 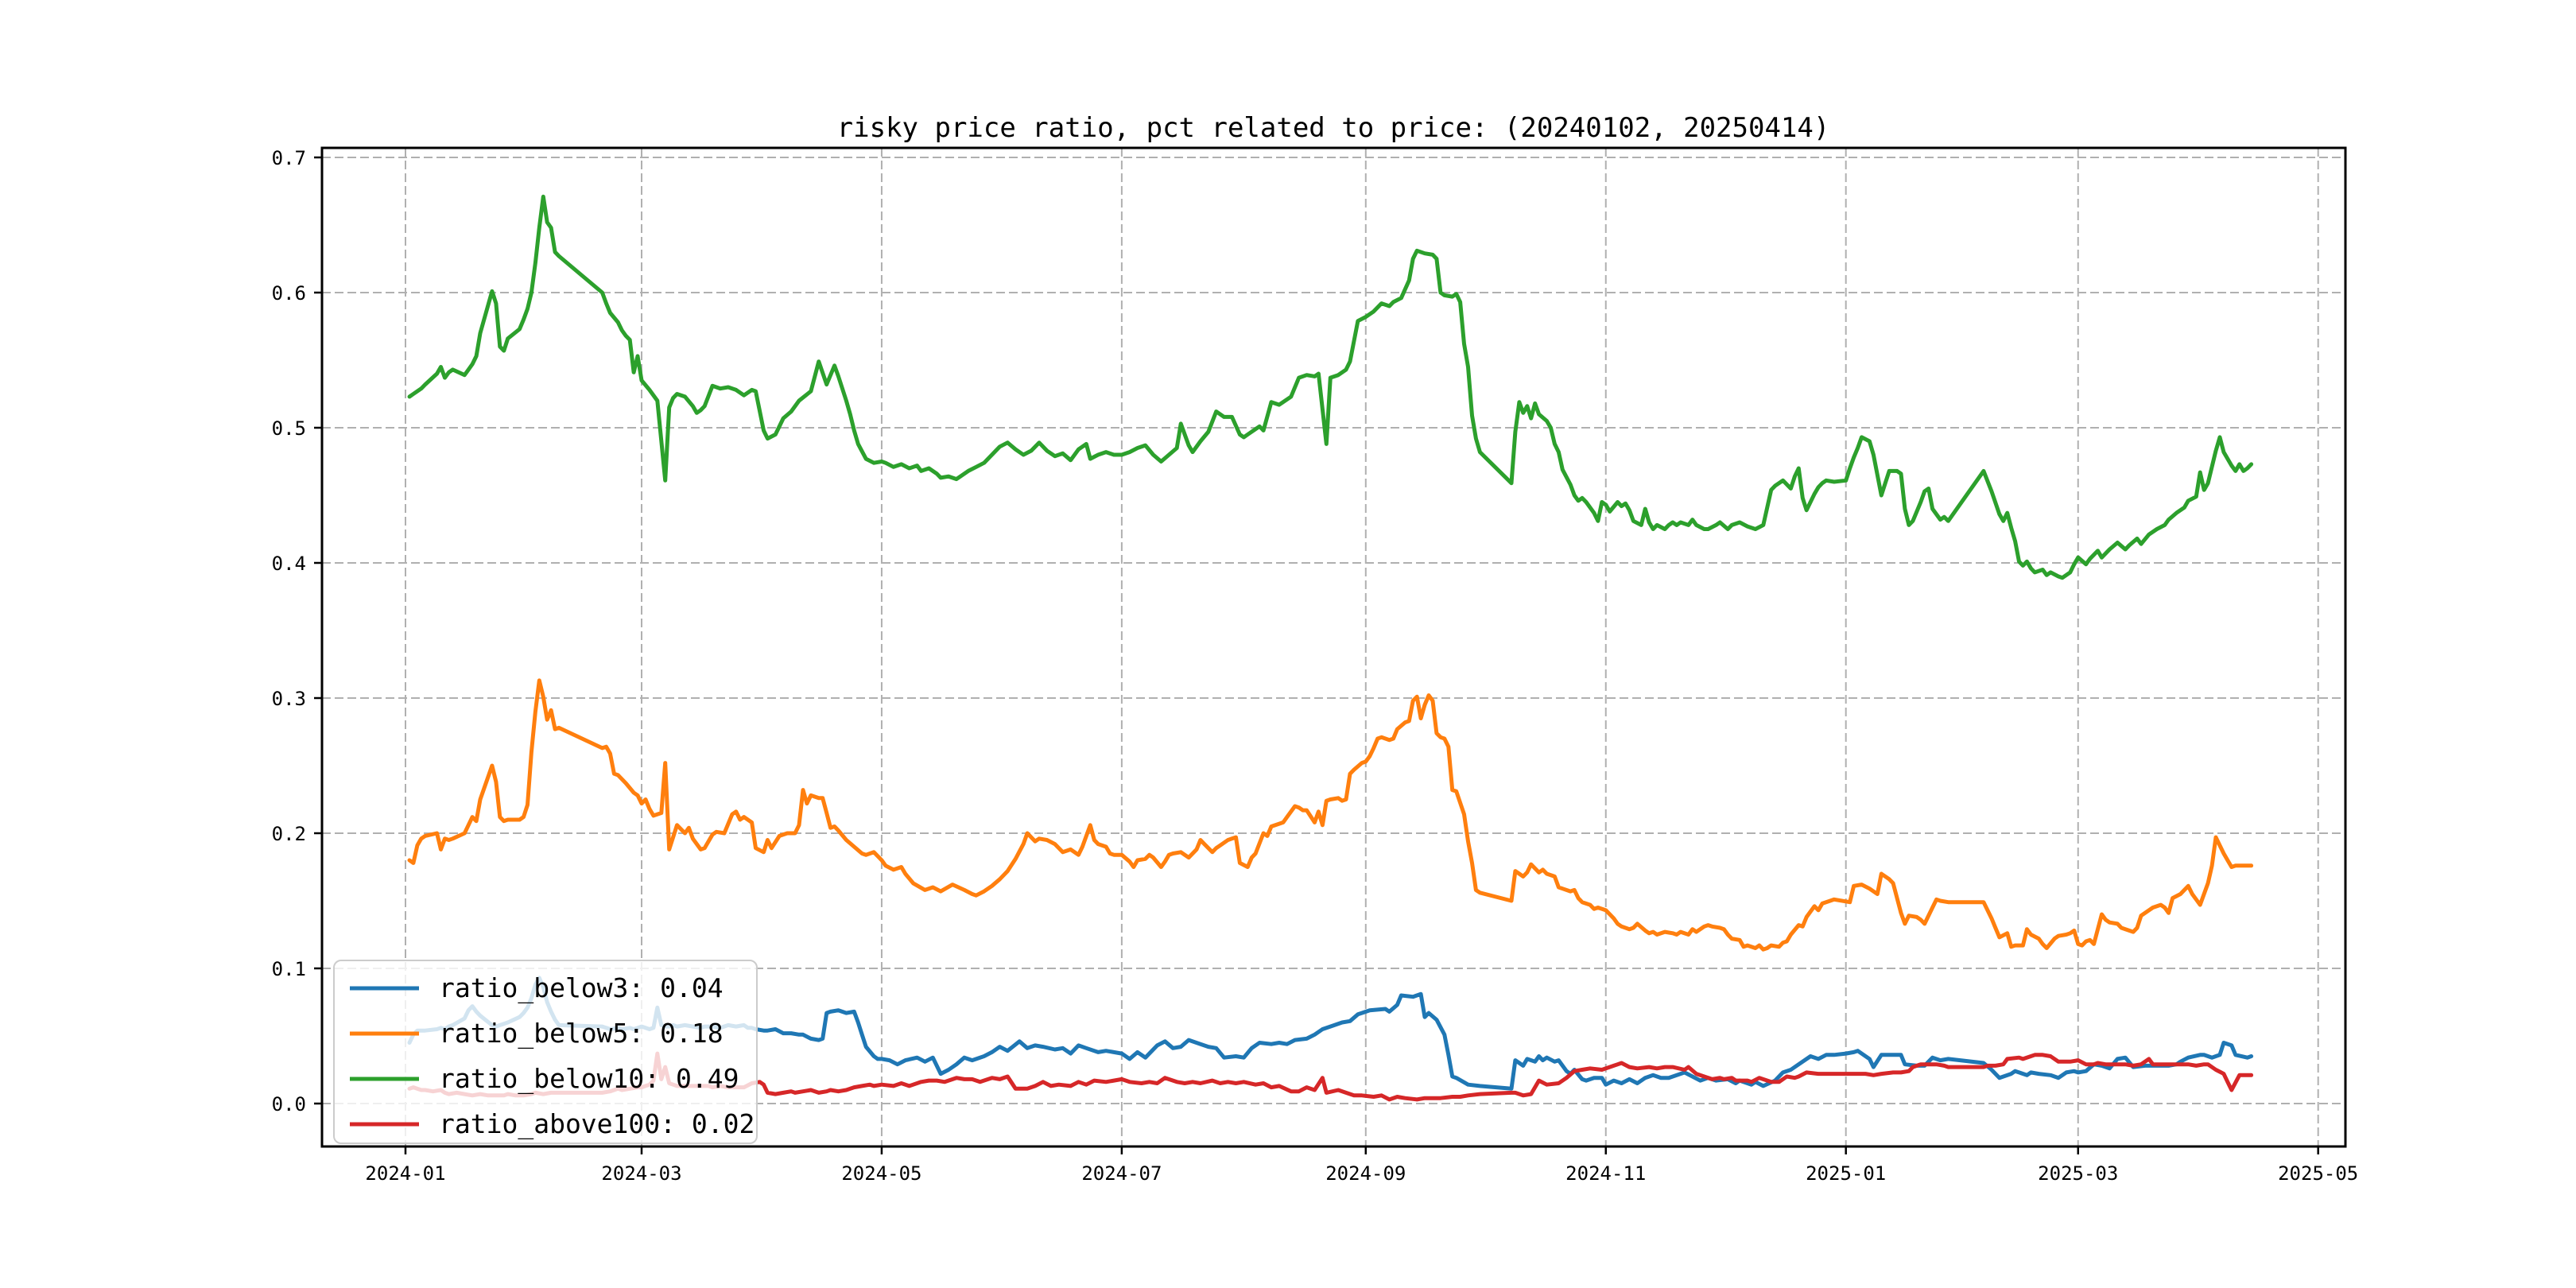 What do you see at coordinates (597, 1124) in the screenshot?
I see `legend-label-ratio-above100: ratio_above100: 0.02` at bounding box center [597, 1124].